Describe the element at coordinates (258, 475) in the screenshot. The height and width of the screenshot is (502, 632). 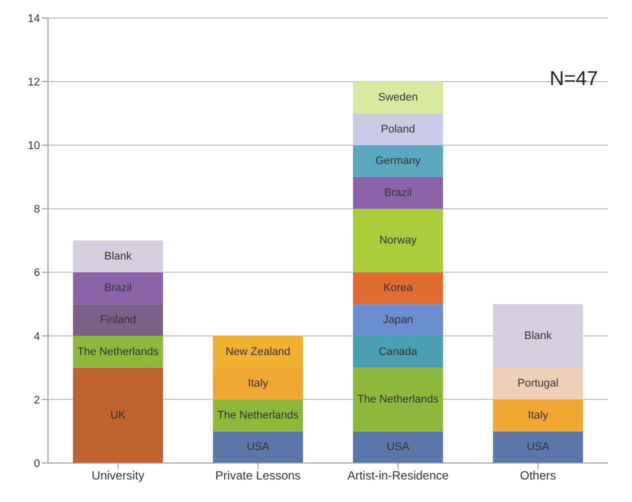
I see `x-tick-label: Private Lessons` at that location.